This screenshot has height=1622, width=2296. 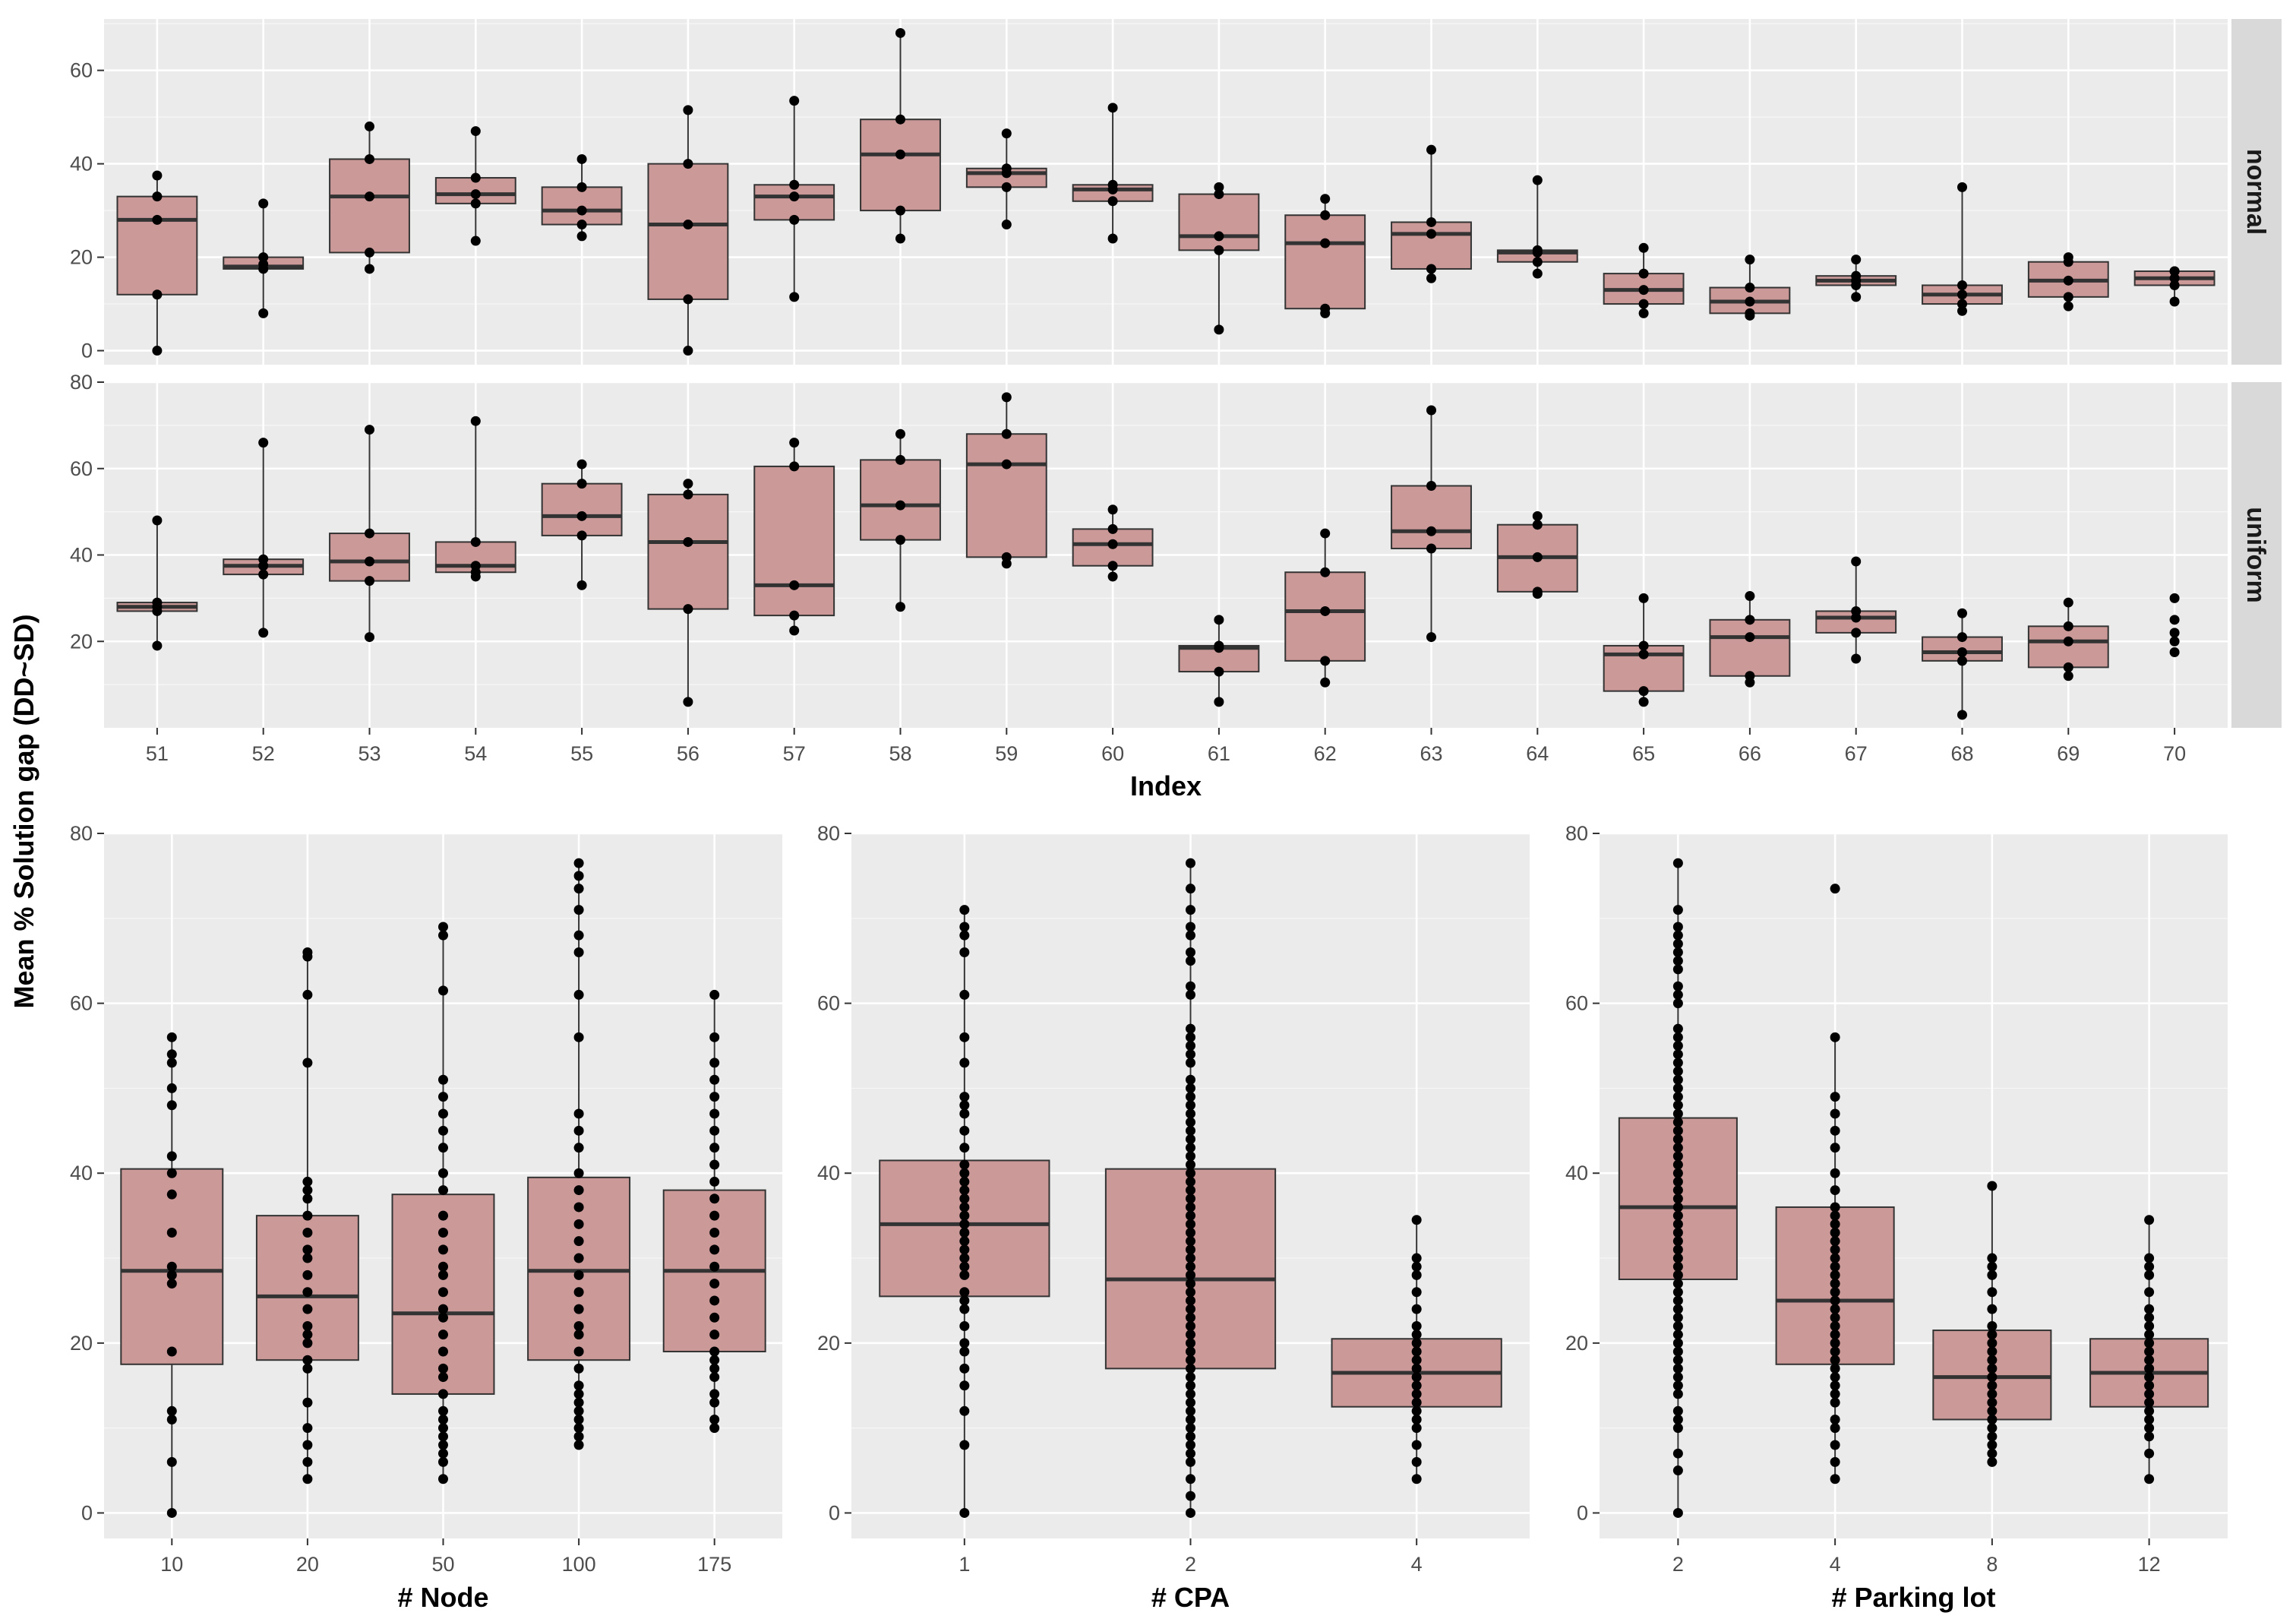 I want to click on facet-label-normal: normal, so click(x=2255, y=192).